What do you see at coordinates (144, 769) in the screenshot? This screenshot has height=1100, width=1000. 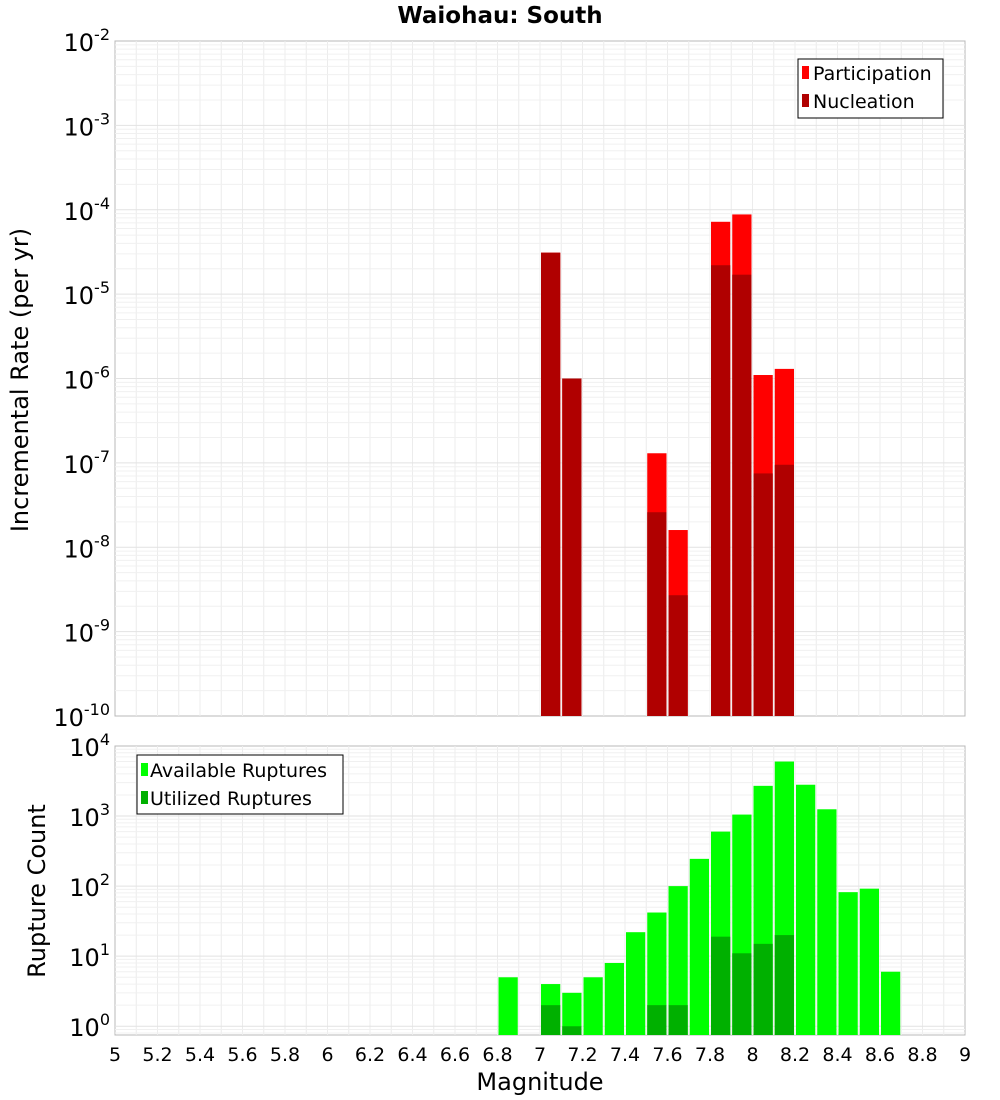 I see `available-legend-swatch` at bounding box center [144, 769].